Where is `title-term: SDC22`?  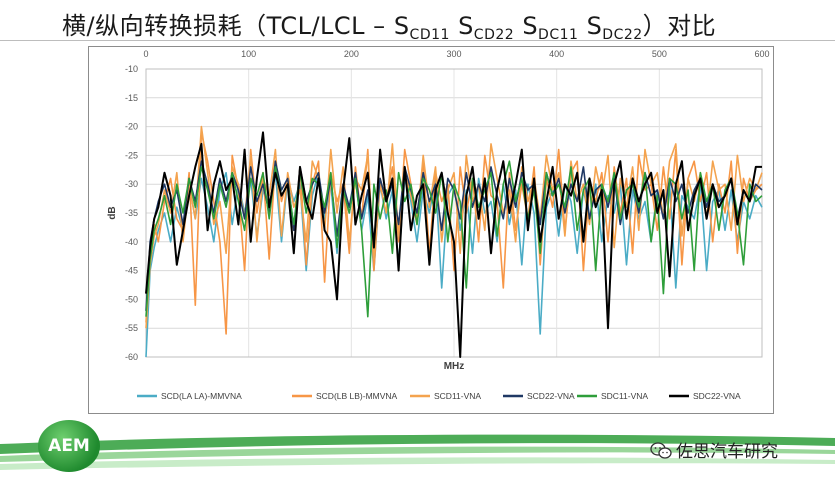
title-term: SDC22 is located at coordinates (614, 27).